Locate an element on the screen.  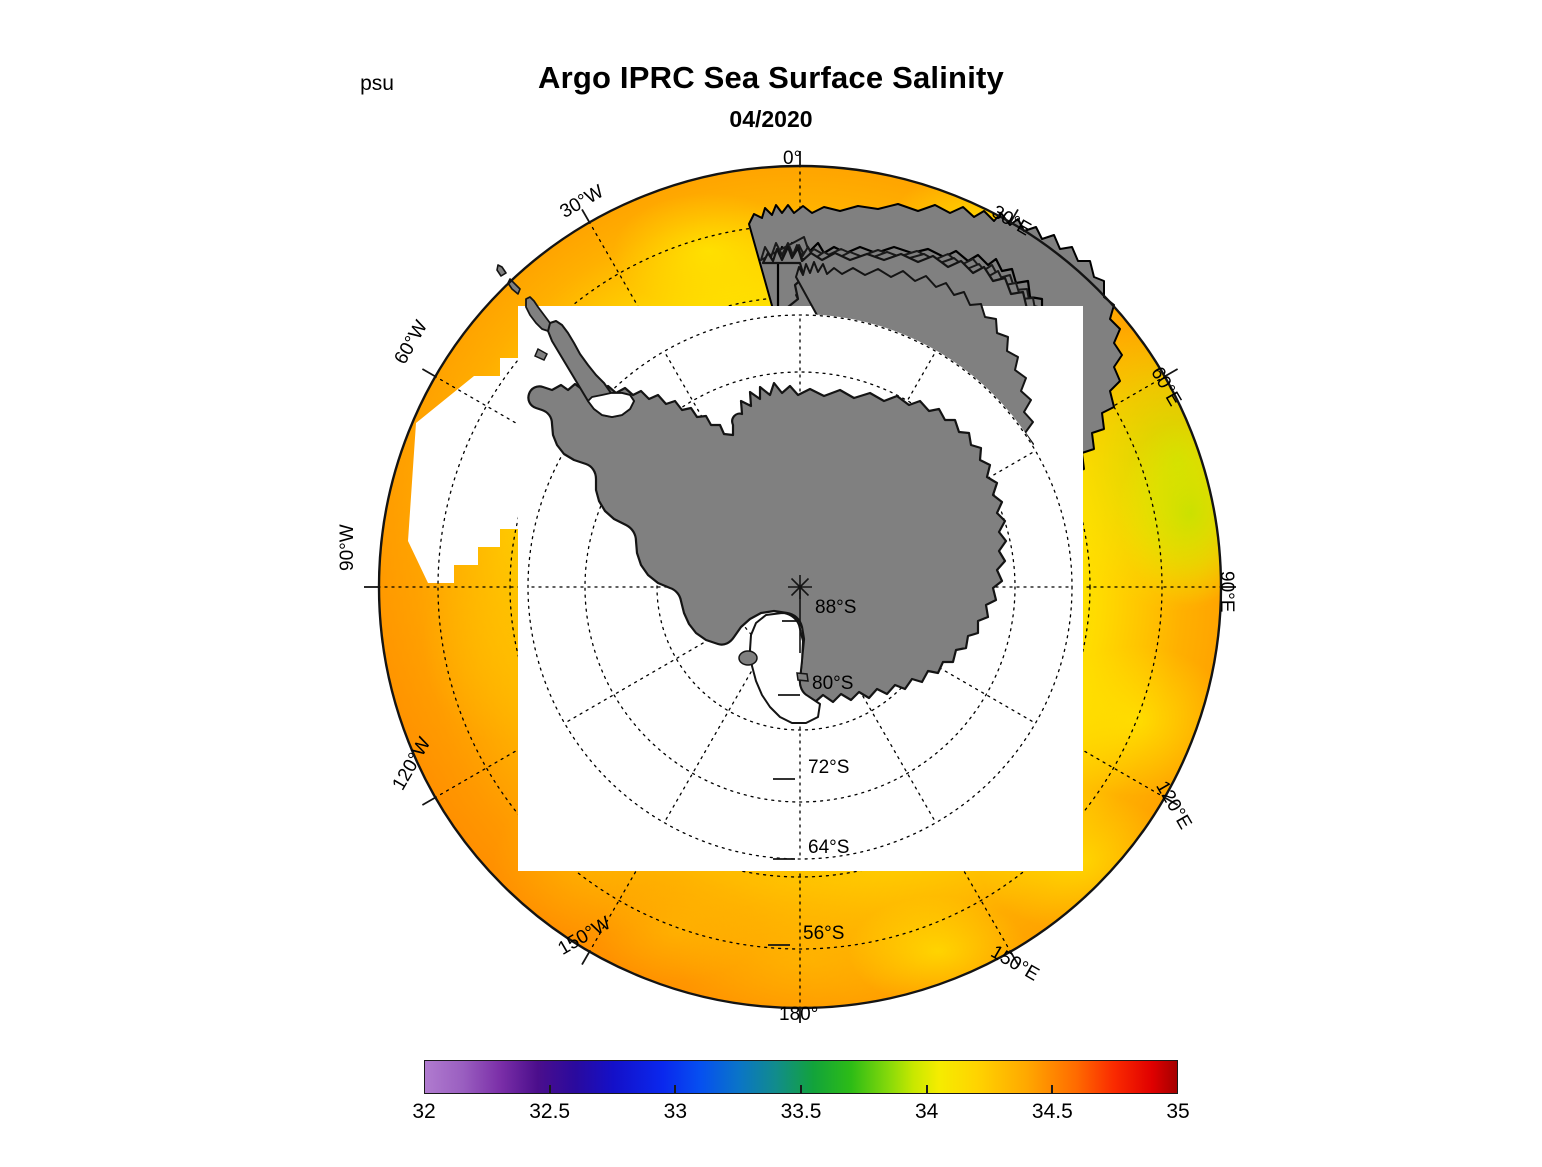
weddell-bay is located at coordinates (611, 405).